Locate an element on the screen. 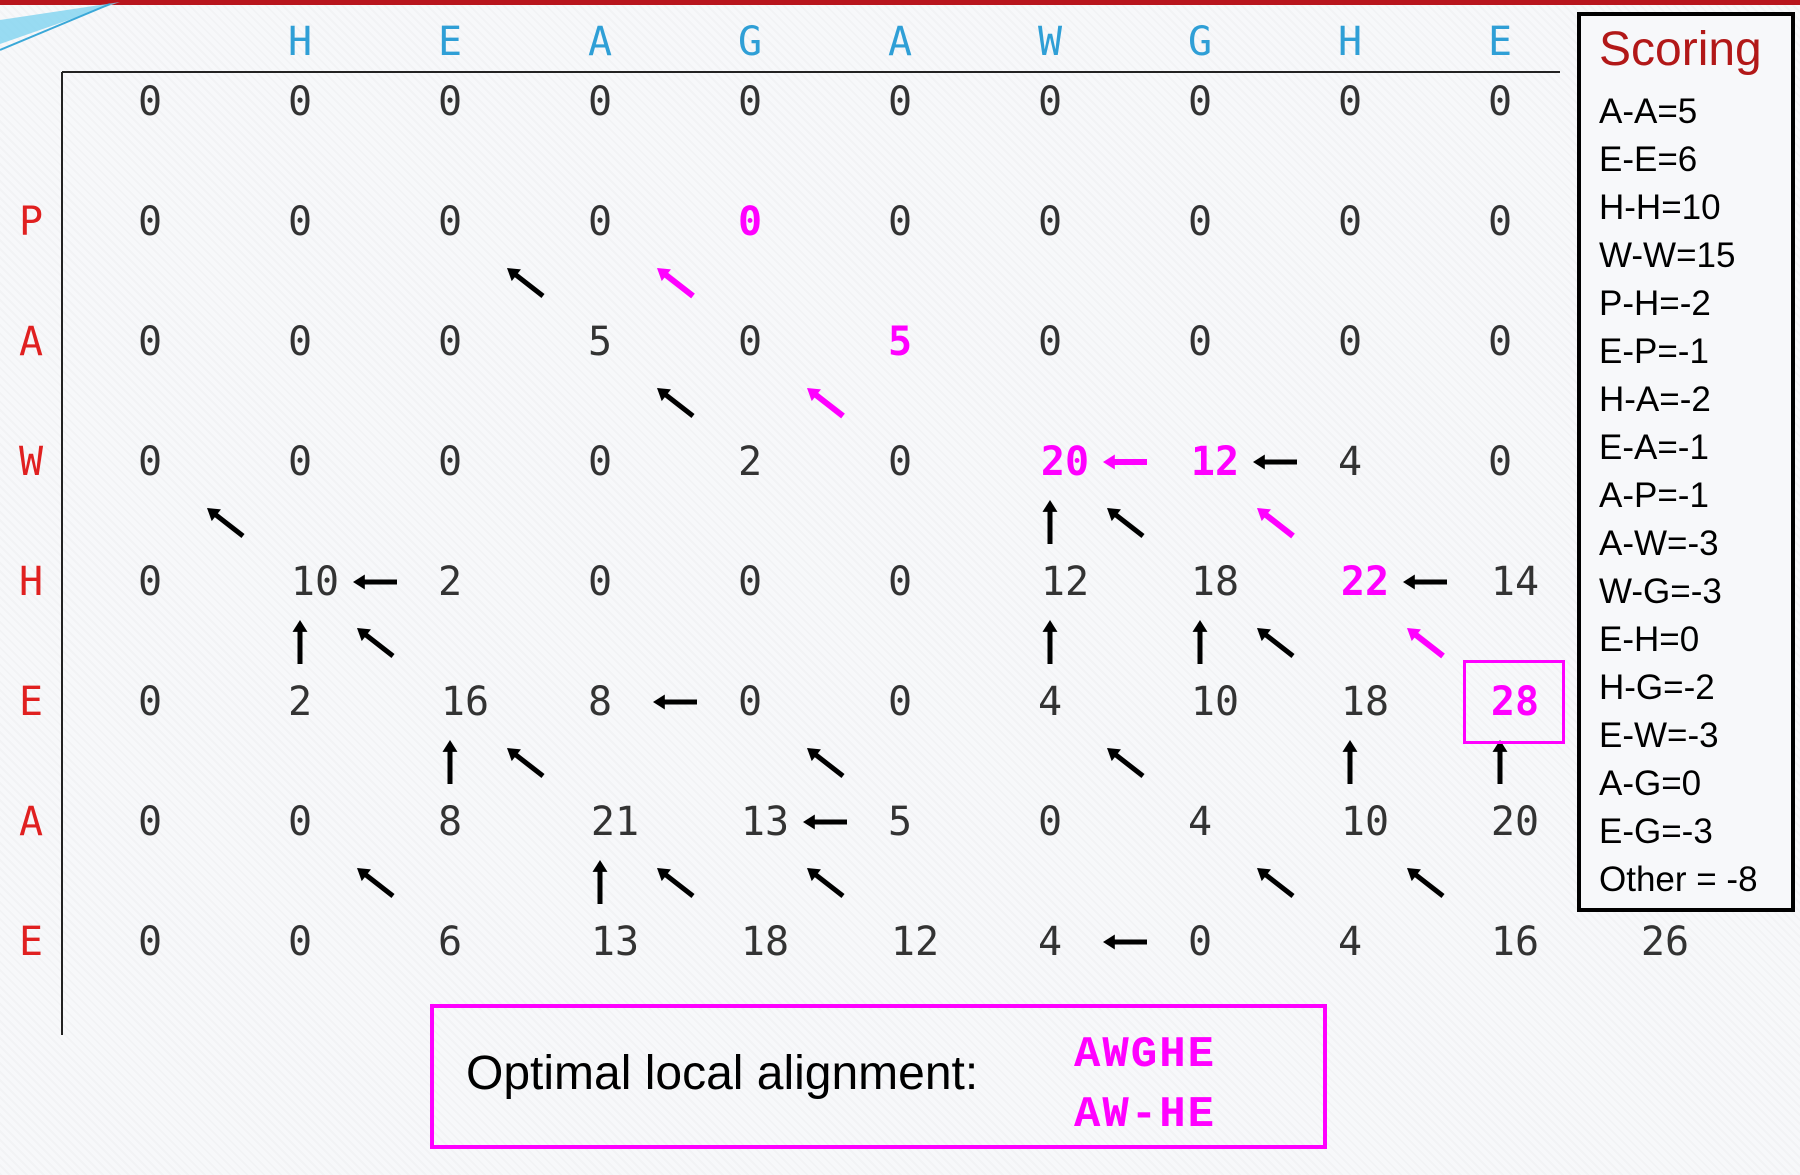  scoring-rule: E-E=6 is located at coordinates (1648, 159).